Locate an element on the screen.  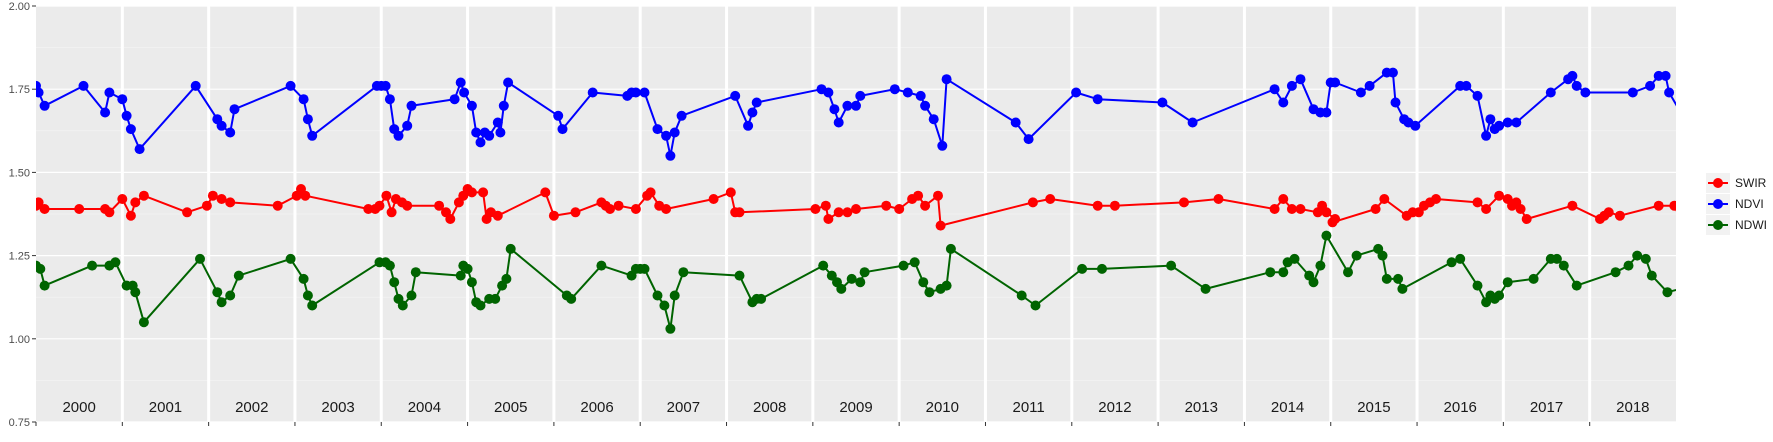
y-tick-label: 2.00 is located at coordinates (19, 7).